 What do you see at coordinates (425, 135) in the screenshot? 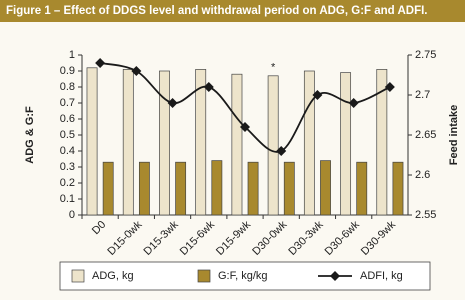
I see `y2-tick-label: 2.65` at bounding box center [425, 135].